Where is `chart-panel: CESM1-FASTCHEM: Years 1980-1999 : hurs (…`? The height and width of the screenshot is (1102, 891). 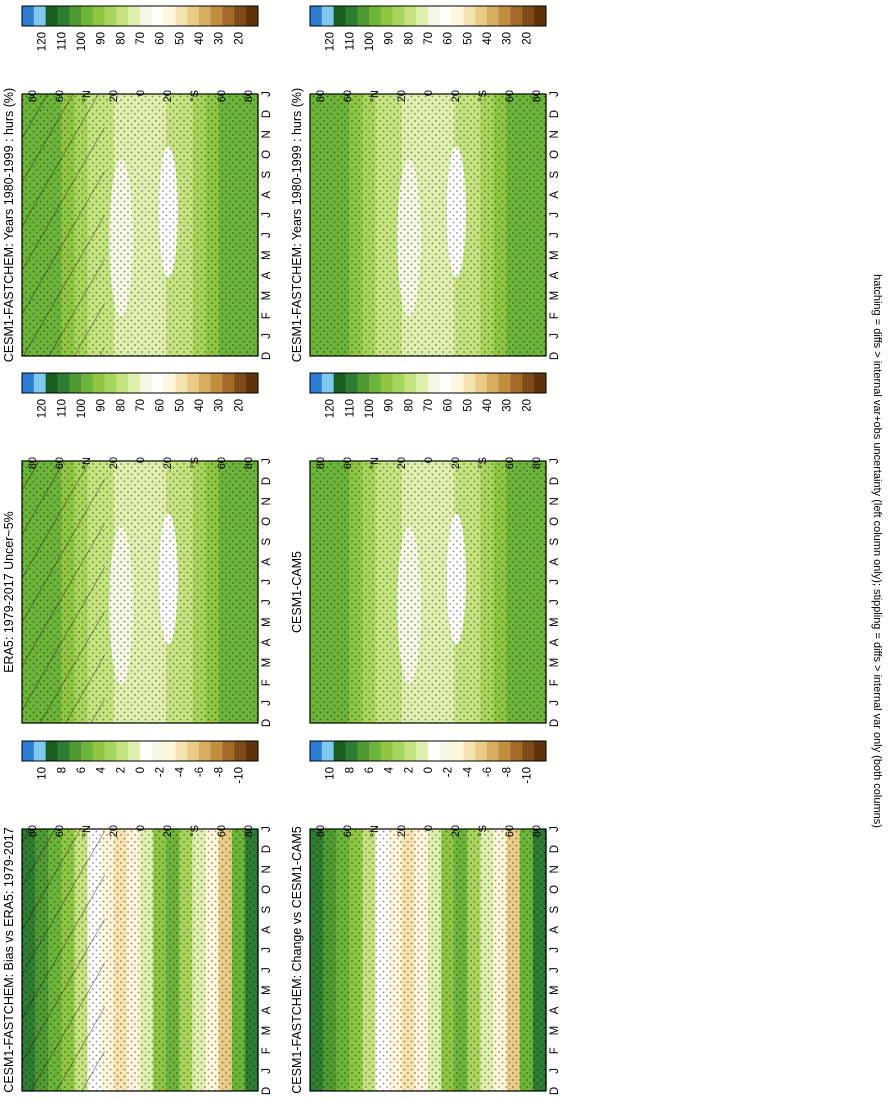
chart-panel: CESM1-FASTCHEM: Years 1980-1999 : hurs (… is located at coordinates (137, 183).